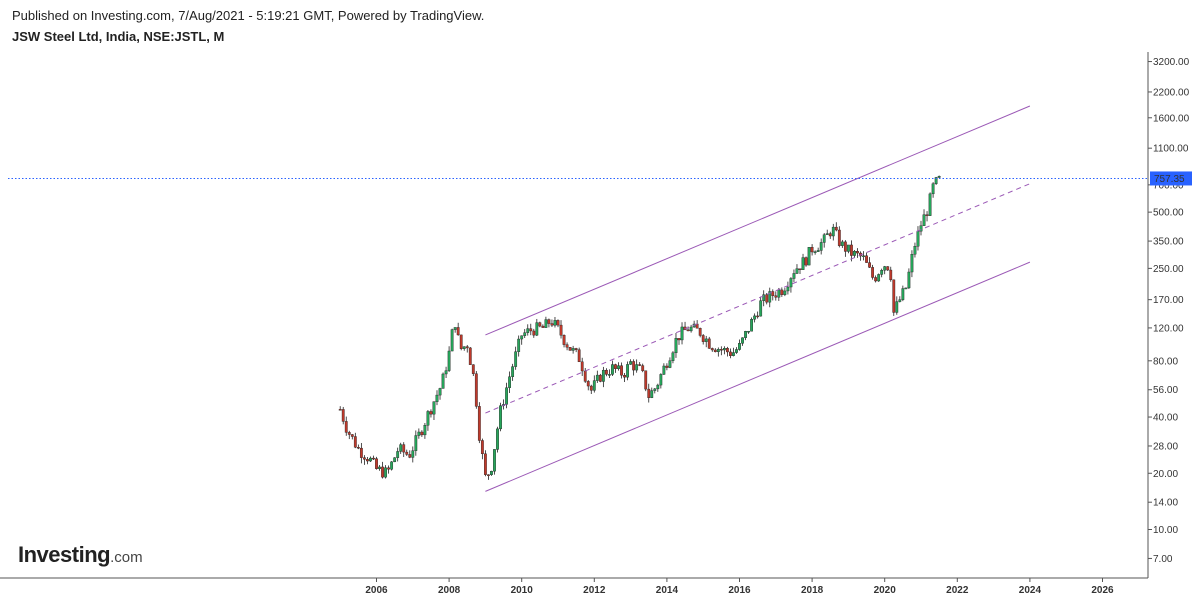 The image size is (1200, 600). What do you see at coordinates (1168, 242) in the screenshot?
I see `y-tick-label: 350.00` at bounding box center [1168, 242].